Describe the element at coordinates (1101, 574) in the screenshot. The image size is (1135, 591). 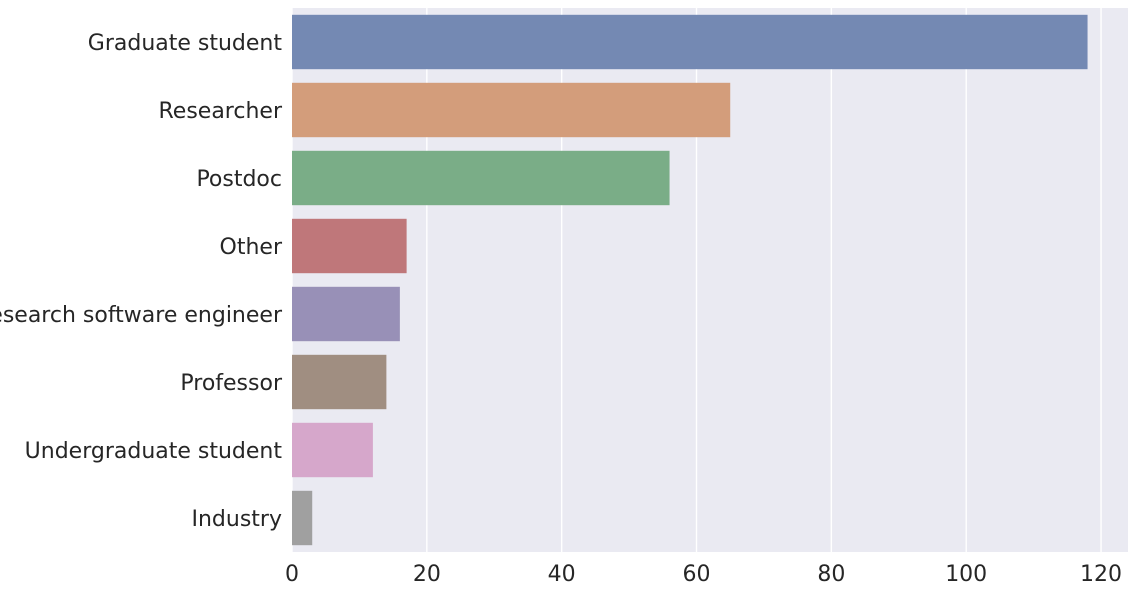
I see `x-tick-label: 120` at that location.